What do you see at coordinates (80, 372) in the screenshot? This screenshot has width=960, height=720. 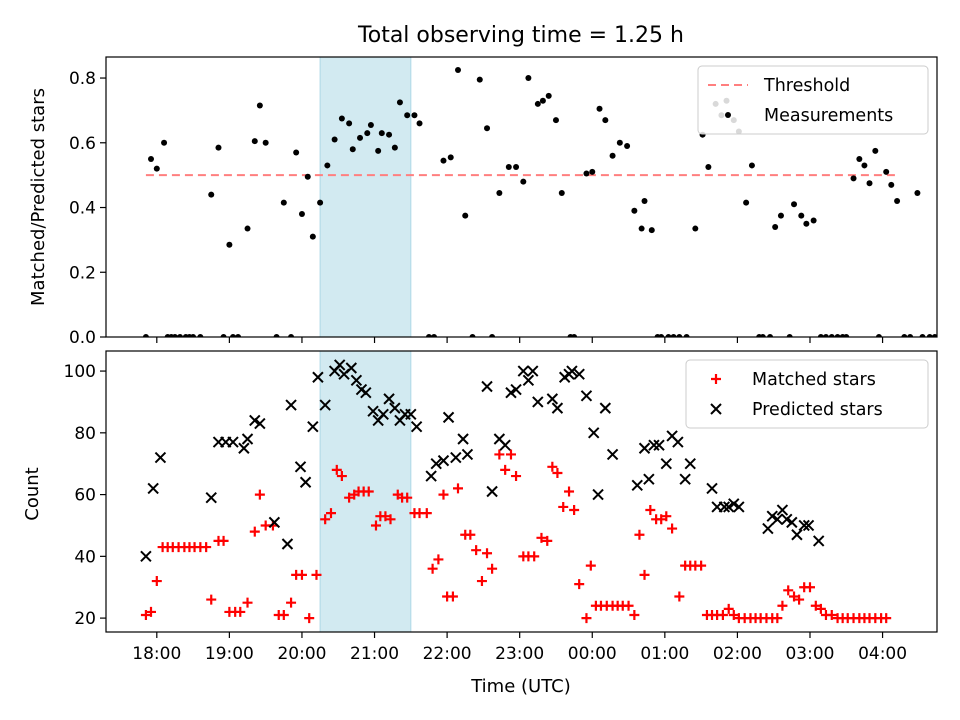 I see `y-tick-label: 100` at bounding box center [80, 372].